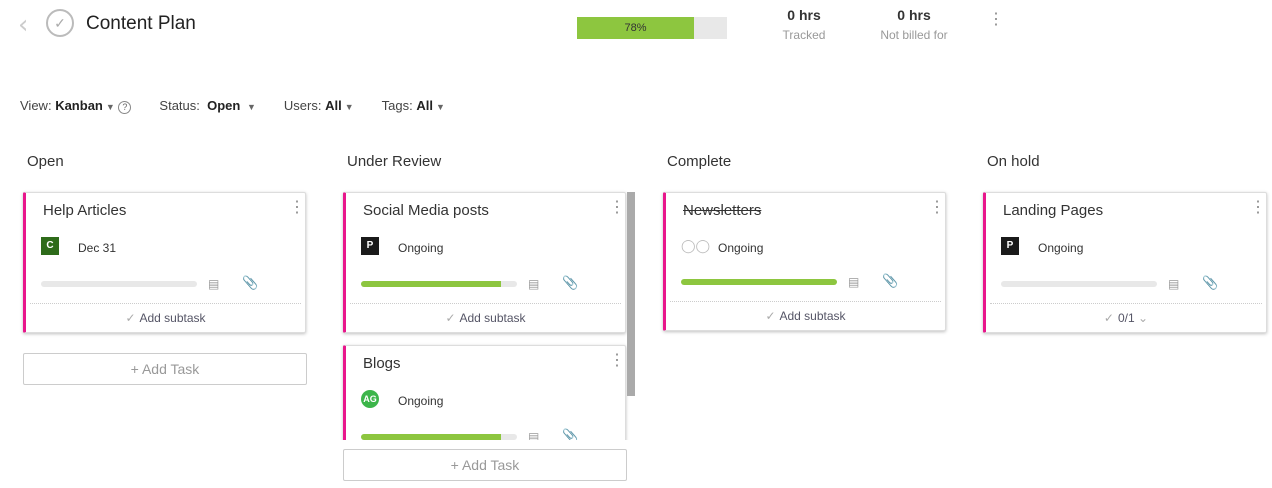 The width and height of the screenshot is (1272, 488). What do you see at coordinates (45, 161) in the screenshot?
I see `column-title-open: Open` at bounding box center [45, 161].